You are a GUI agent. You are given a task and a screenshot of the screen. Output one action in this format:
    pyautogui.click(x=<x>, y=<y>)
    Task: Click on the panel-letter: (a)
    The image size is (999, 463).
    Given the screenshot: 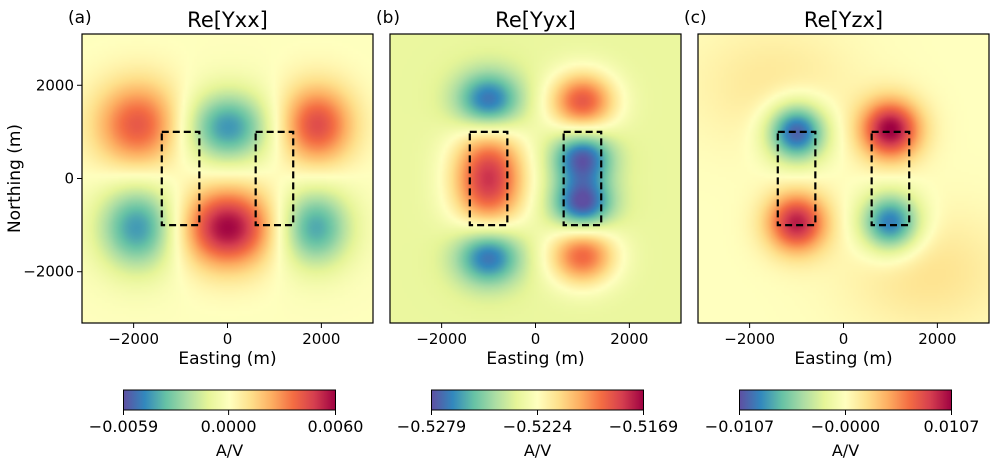 What is the action you would take?
    pyautogui.click(x=80, y=18)
    